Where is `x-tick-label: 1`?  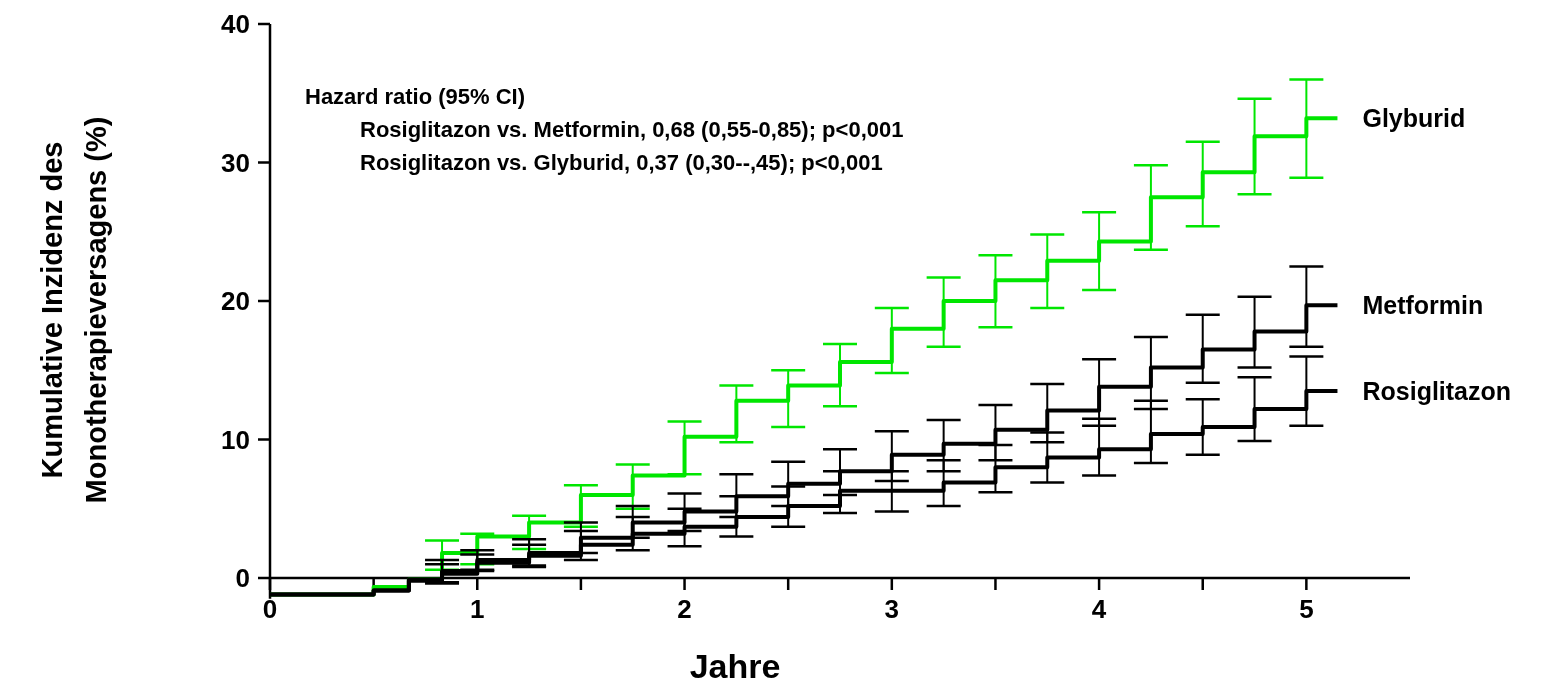 x-tick-label: 1 is located at coordinates (477, 609).